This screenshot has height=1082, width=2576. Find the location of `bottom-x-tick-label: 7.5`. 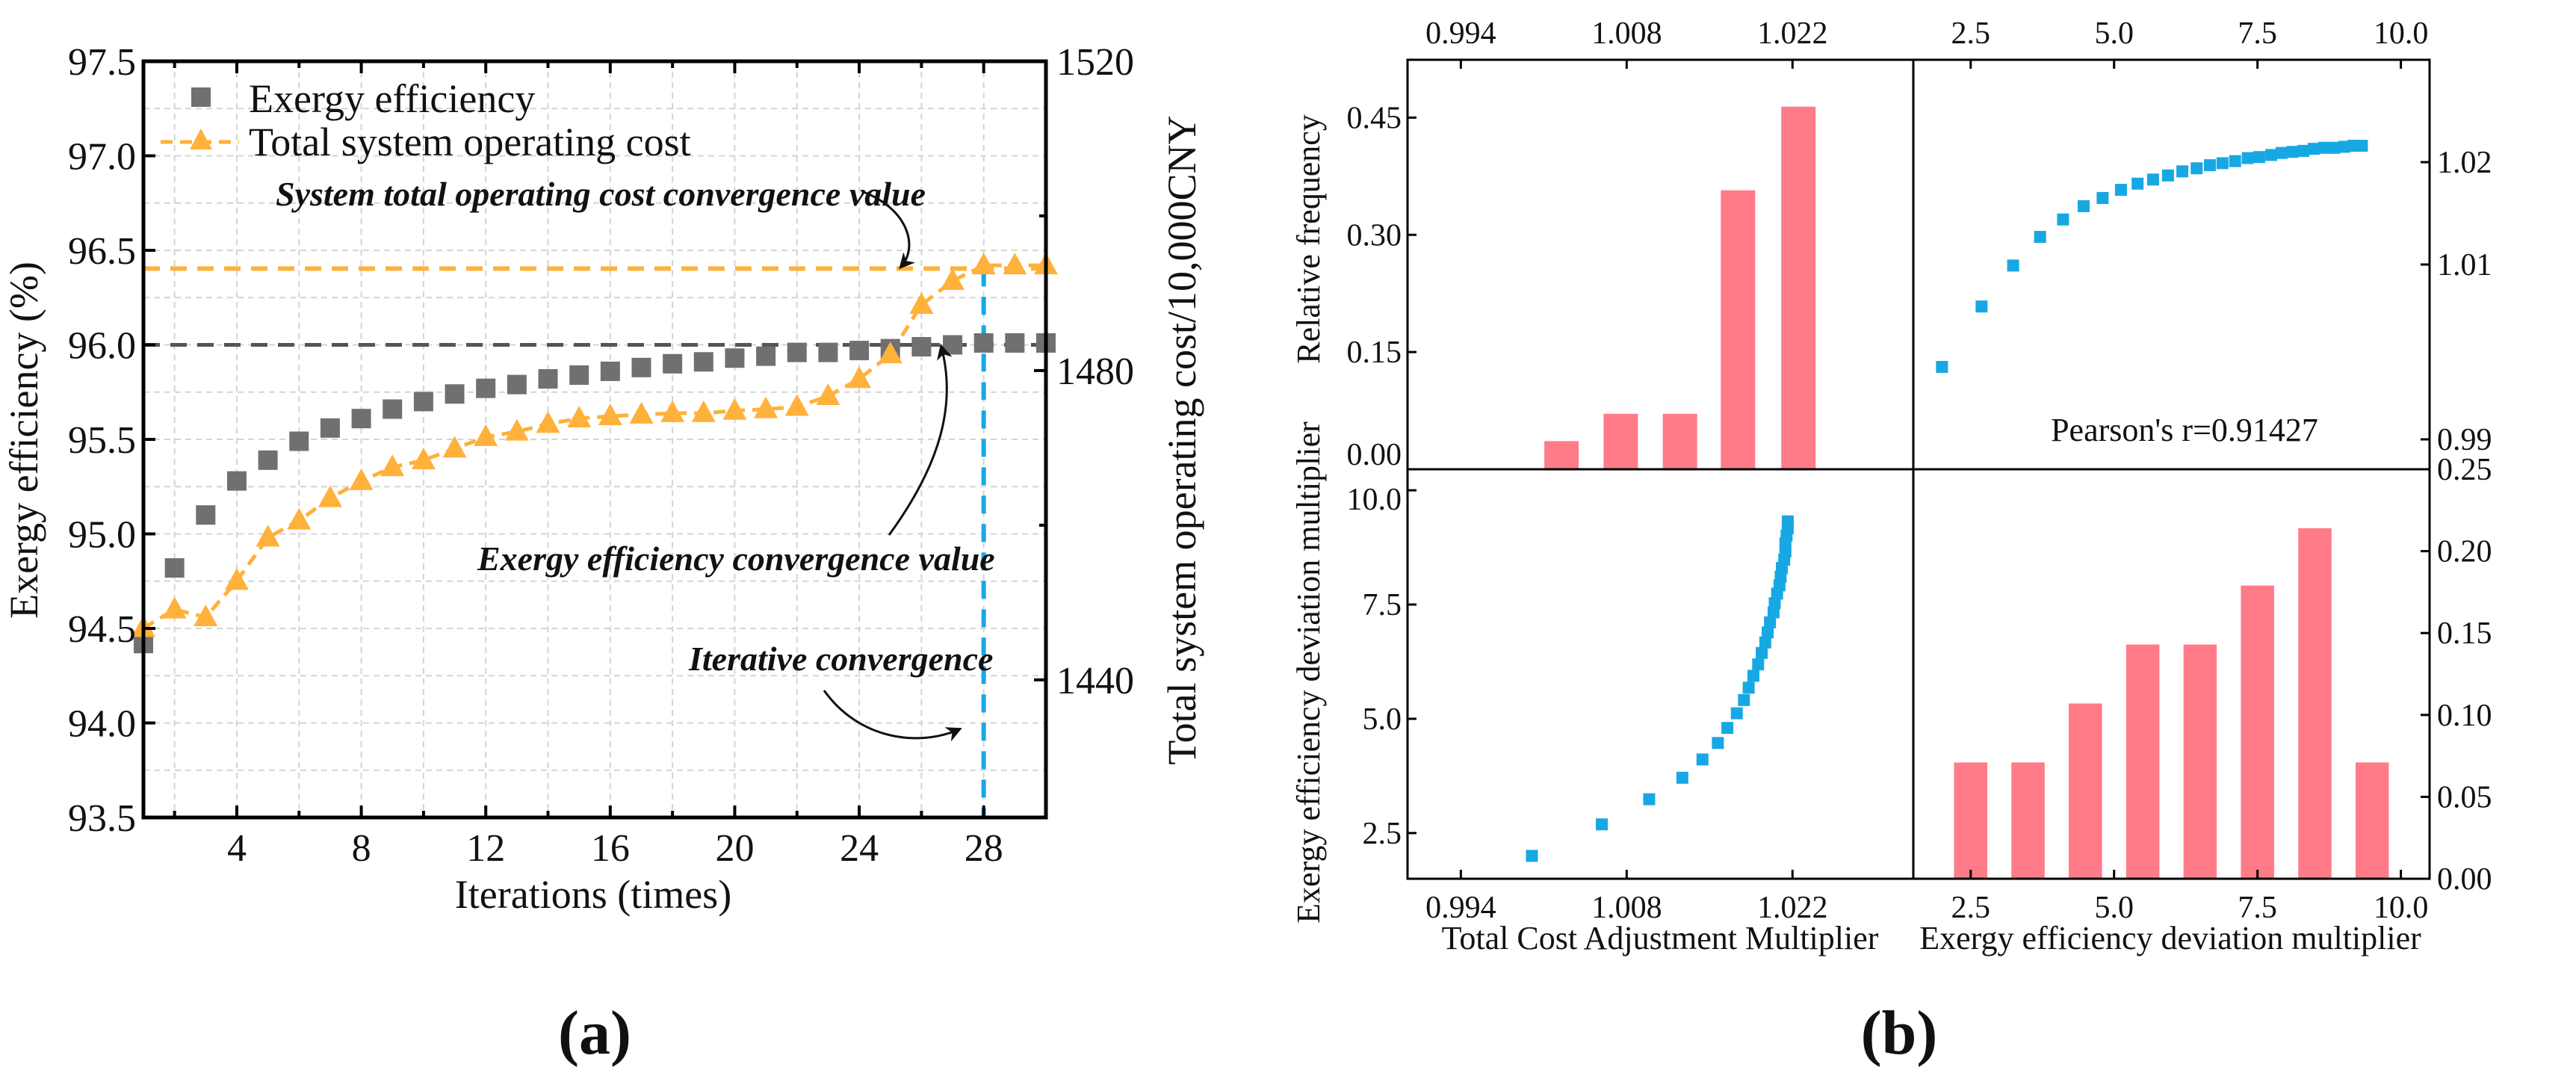

bottom-x-tick-label: 7.5 is located at coordinates (2257, 908).